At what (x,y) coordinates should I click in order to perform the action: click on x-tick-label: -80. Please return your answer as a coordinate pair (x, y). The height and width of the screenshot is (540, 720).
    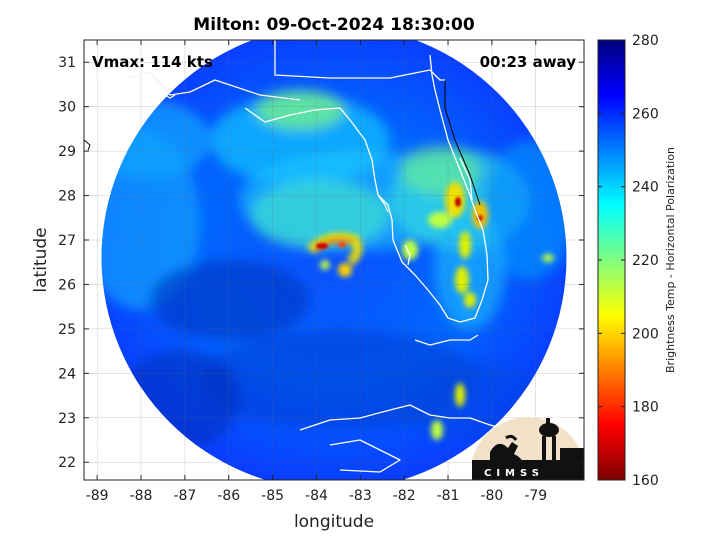
    Looking at the image, I should click on (491, 496).